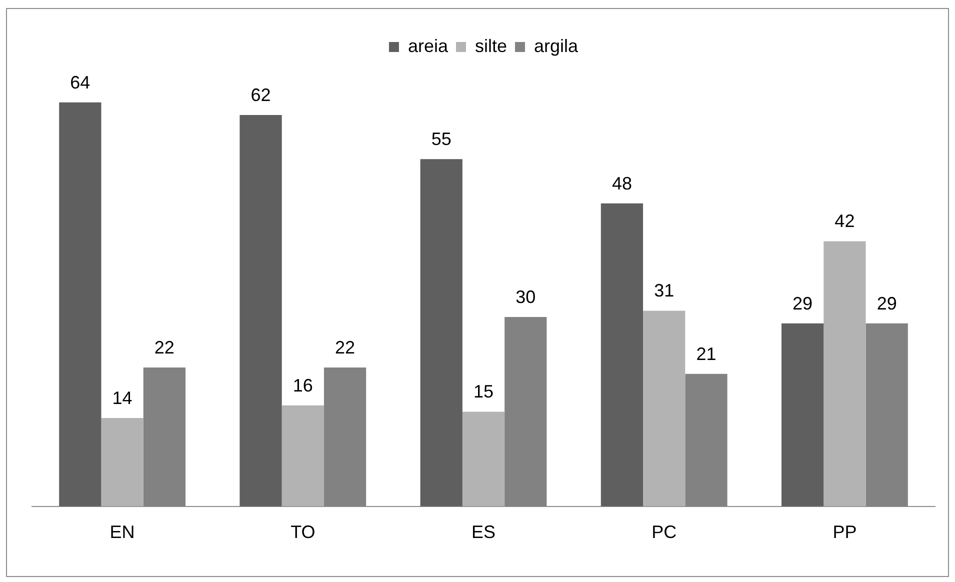 The height and width of the screenshot is (582, 955). What do you see at coordinates (706, 354) in the screenshot?
I see `data-label: 21` at bounding box center [706, 354].